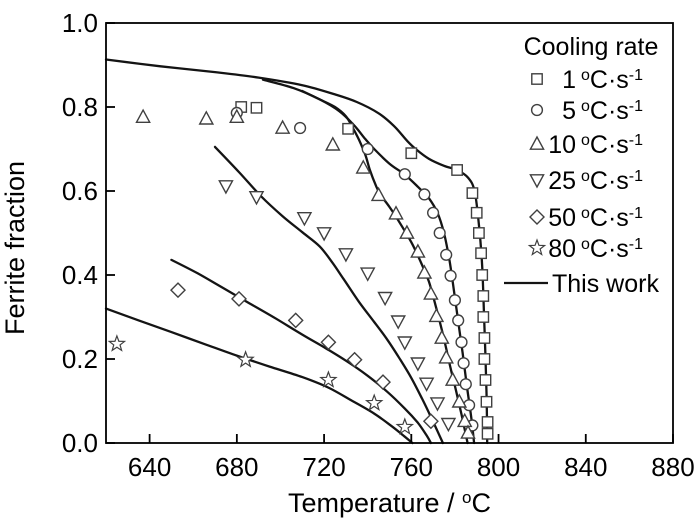  I want to click on legend-item-1Cs: 1 oC·s-1, so click(587, 80).